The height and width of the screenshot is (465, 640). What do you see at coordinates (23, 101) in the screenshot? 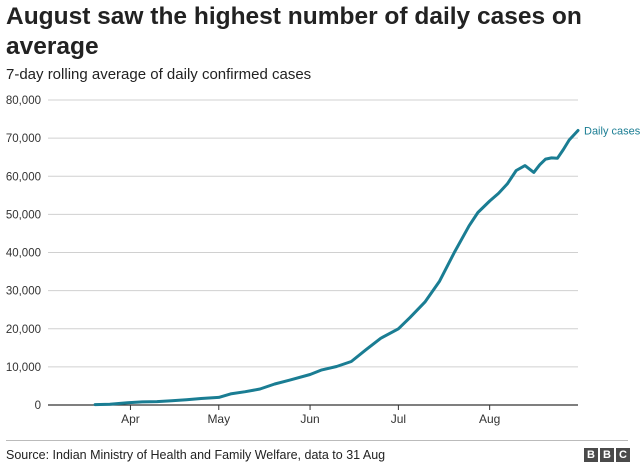
I see `y-tick-label: 80,000` at bounding box center [23, 101].